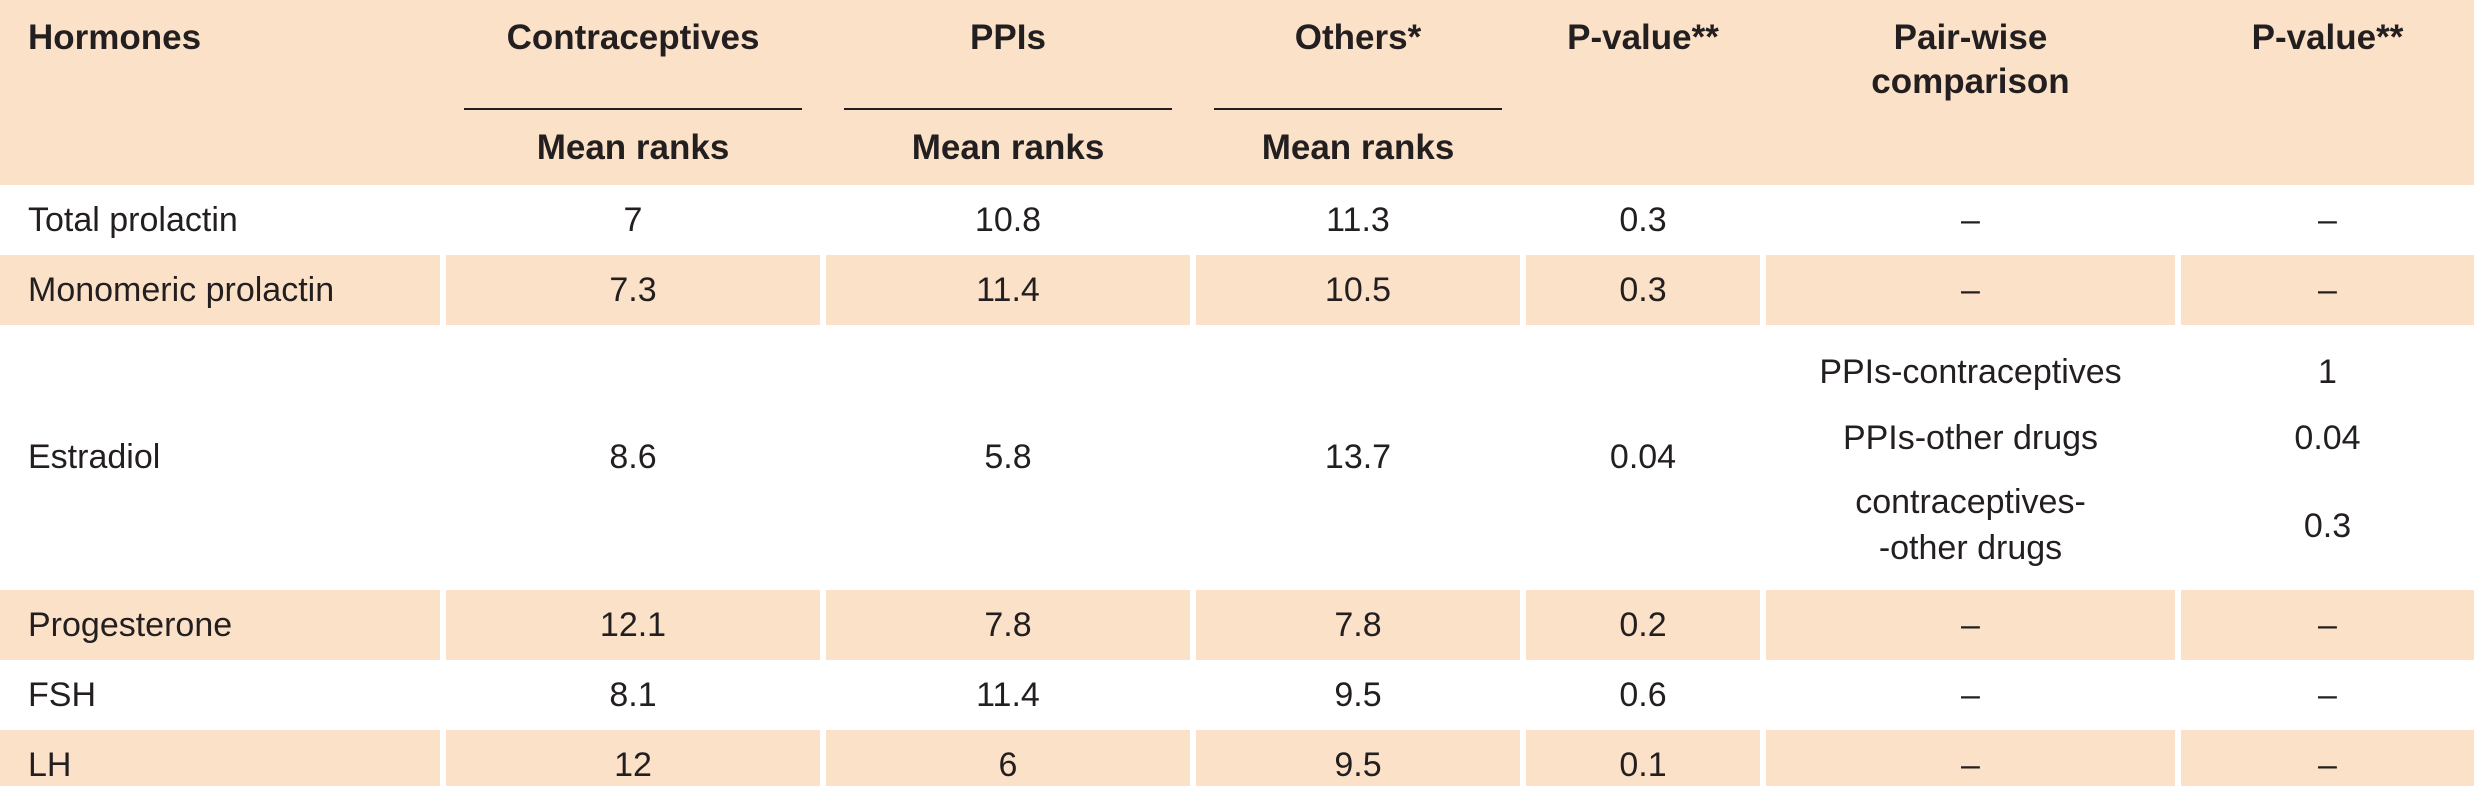  Describe the element at coordinates (630, 55) in the screenshot. I see `header-contraceptives: Contraceptives` at that location.